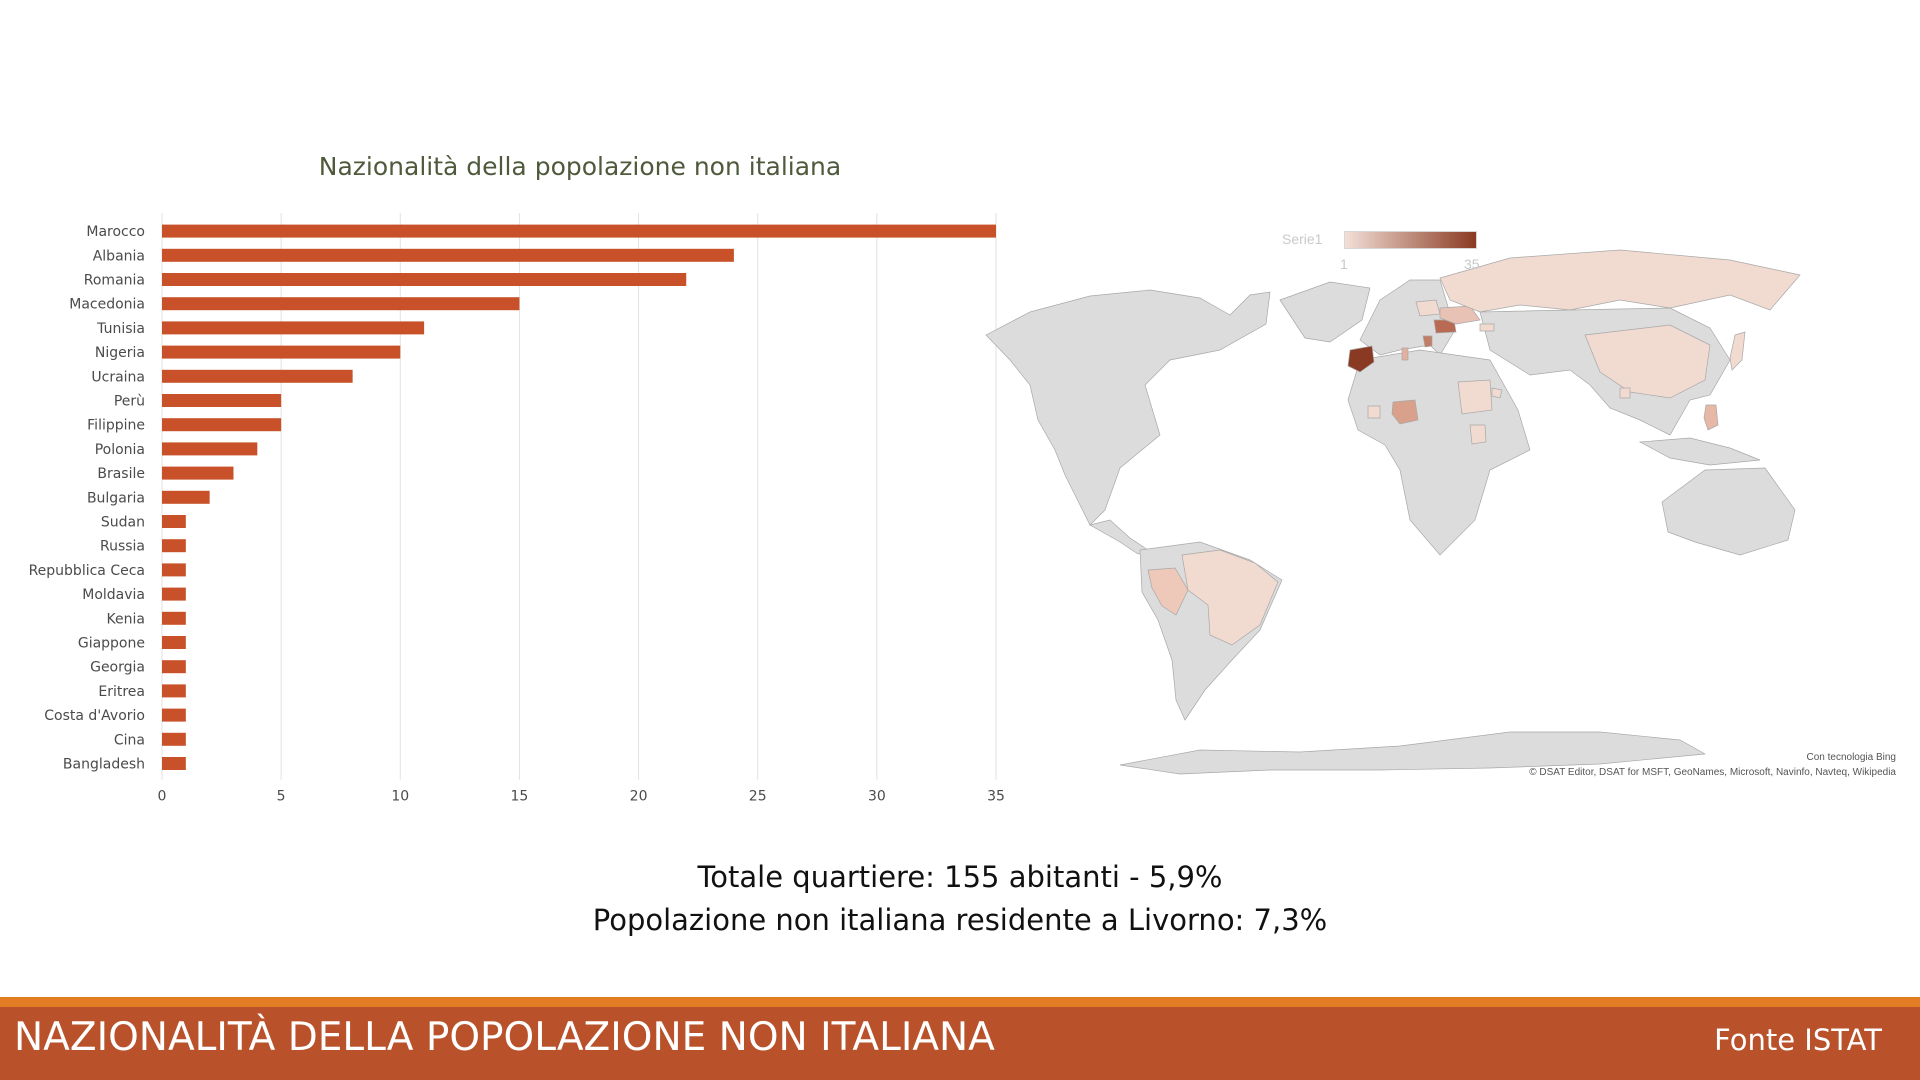  I want to click on map-region-peru, so click(1168, 591).